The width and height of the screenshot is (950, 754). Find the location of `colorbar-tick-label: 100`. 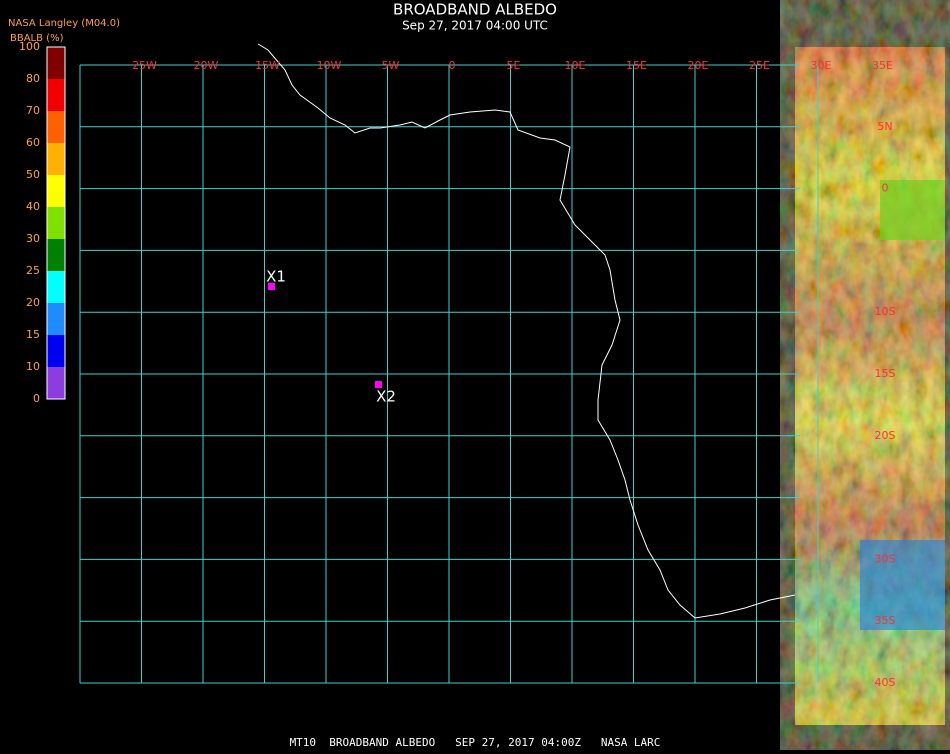

colorbar-tick-label: 100 is located at coordinates (29, 46).